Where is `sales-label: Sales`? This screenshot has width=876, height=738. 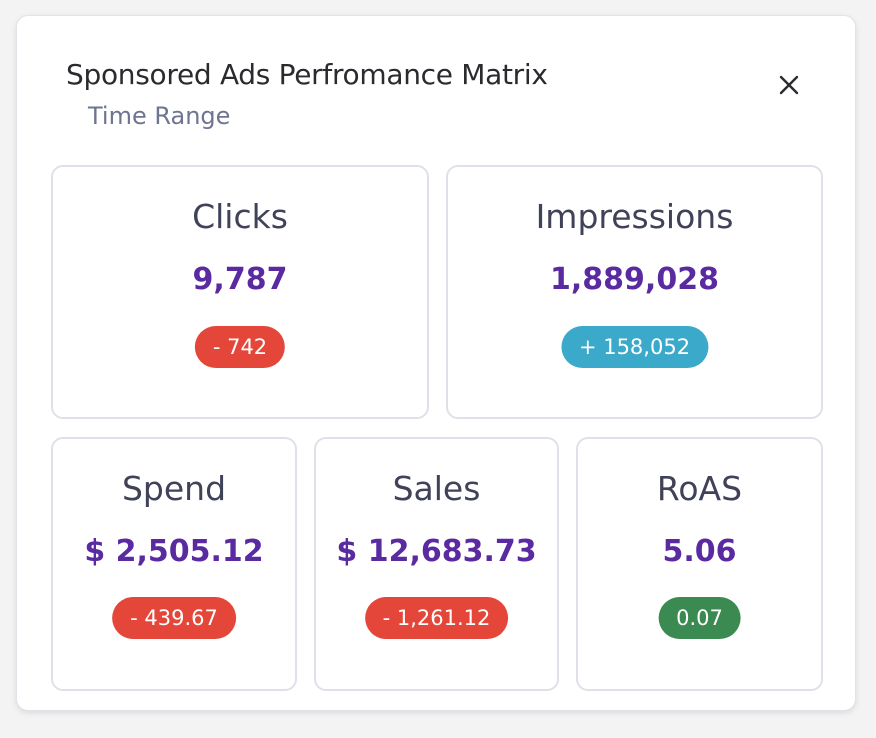 sales-label: Sales is located at coordinates (436, 488).